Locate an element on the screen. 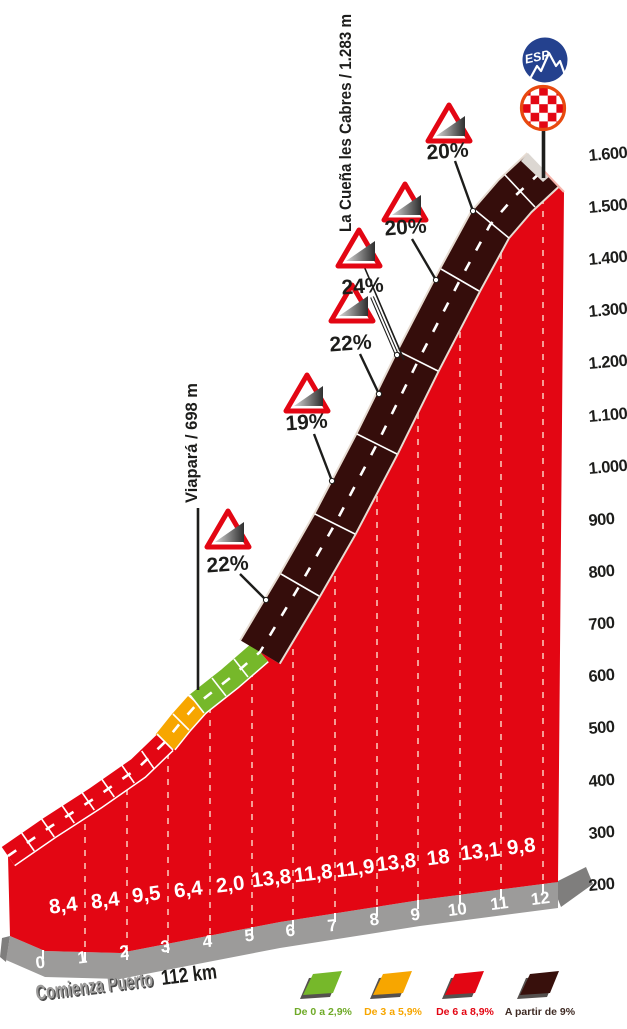  slab-front is located at coordinates (282, 930).